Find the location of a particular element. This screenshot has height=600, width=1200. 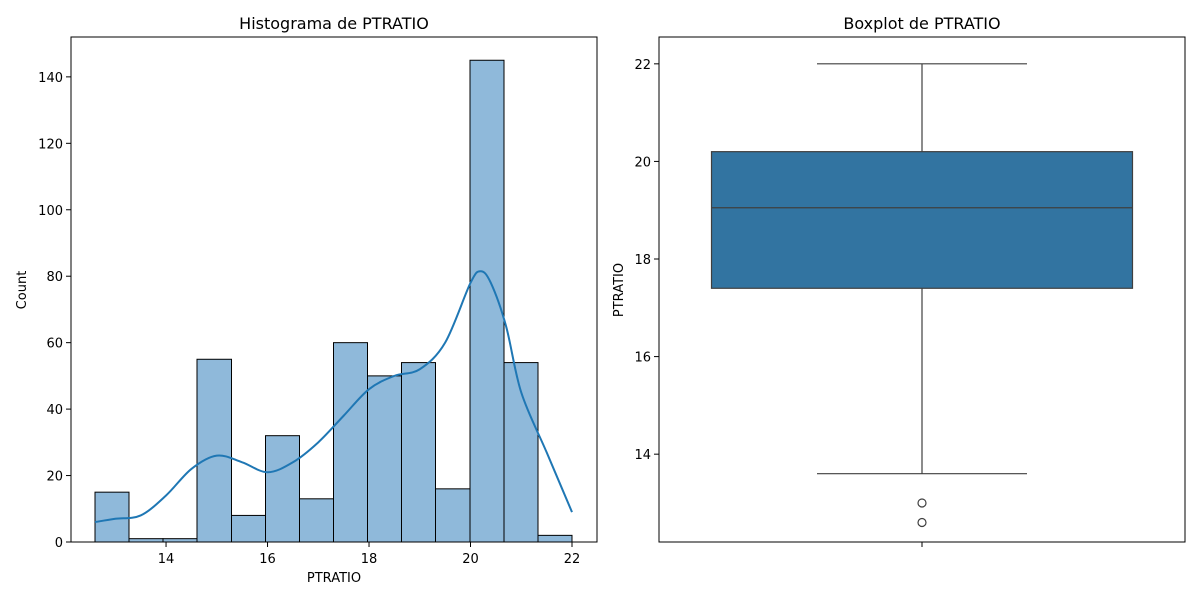

y-tick-label: 14 is located at coordinates (642, 455).